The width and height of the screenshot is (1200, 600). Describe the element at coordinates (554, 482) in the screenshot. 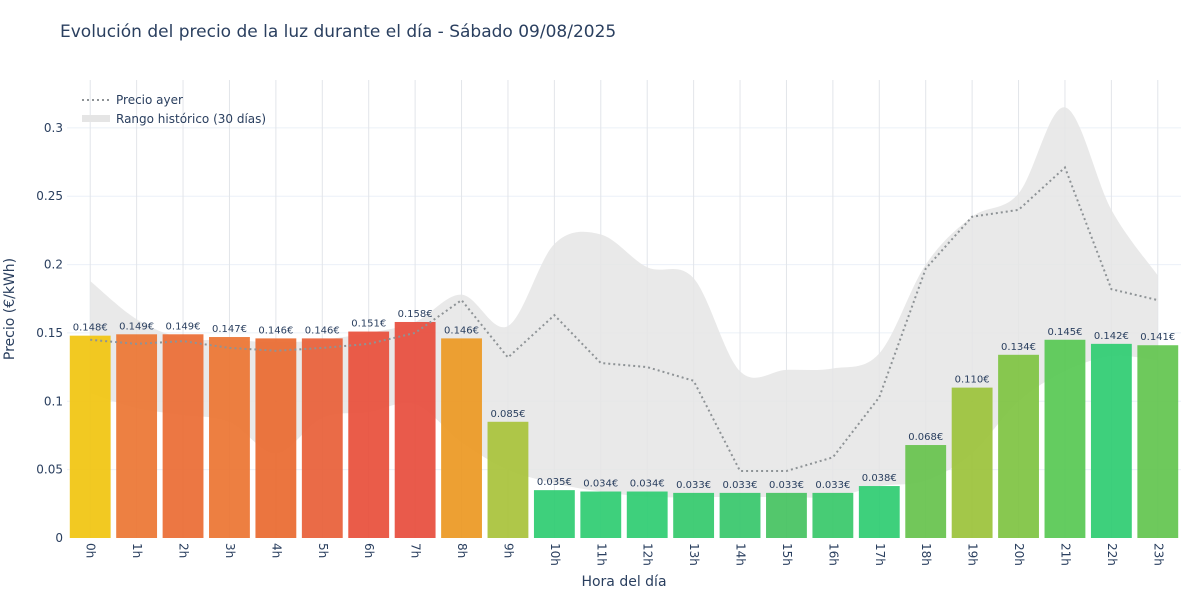

I see `data-label: 0.035€` at that location.